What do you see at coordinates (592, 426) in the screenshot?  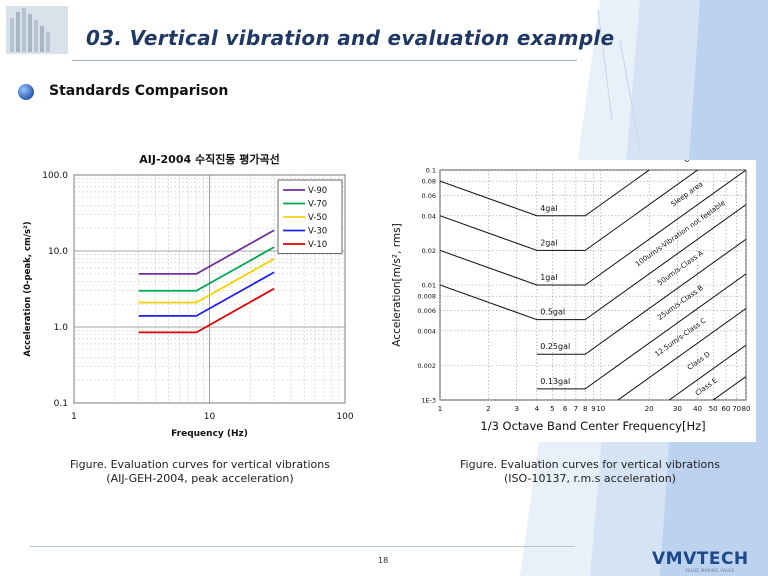 I see `x-axis-label: 1/3 Octave Band Center Frequency[Hz]` at bounding box center [592, 426].